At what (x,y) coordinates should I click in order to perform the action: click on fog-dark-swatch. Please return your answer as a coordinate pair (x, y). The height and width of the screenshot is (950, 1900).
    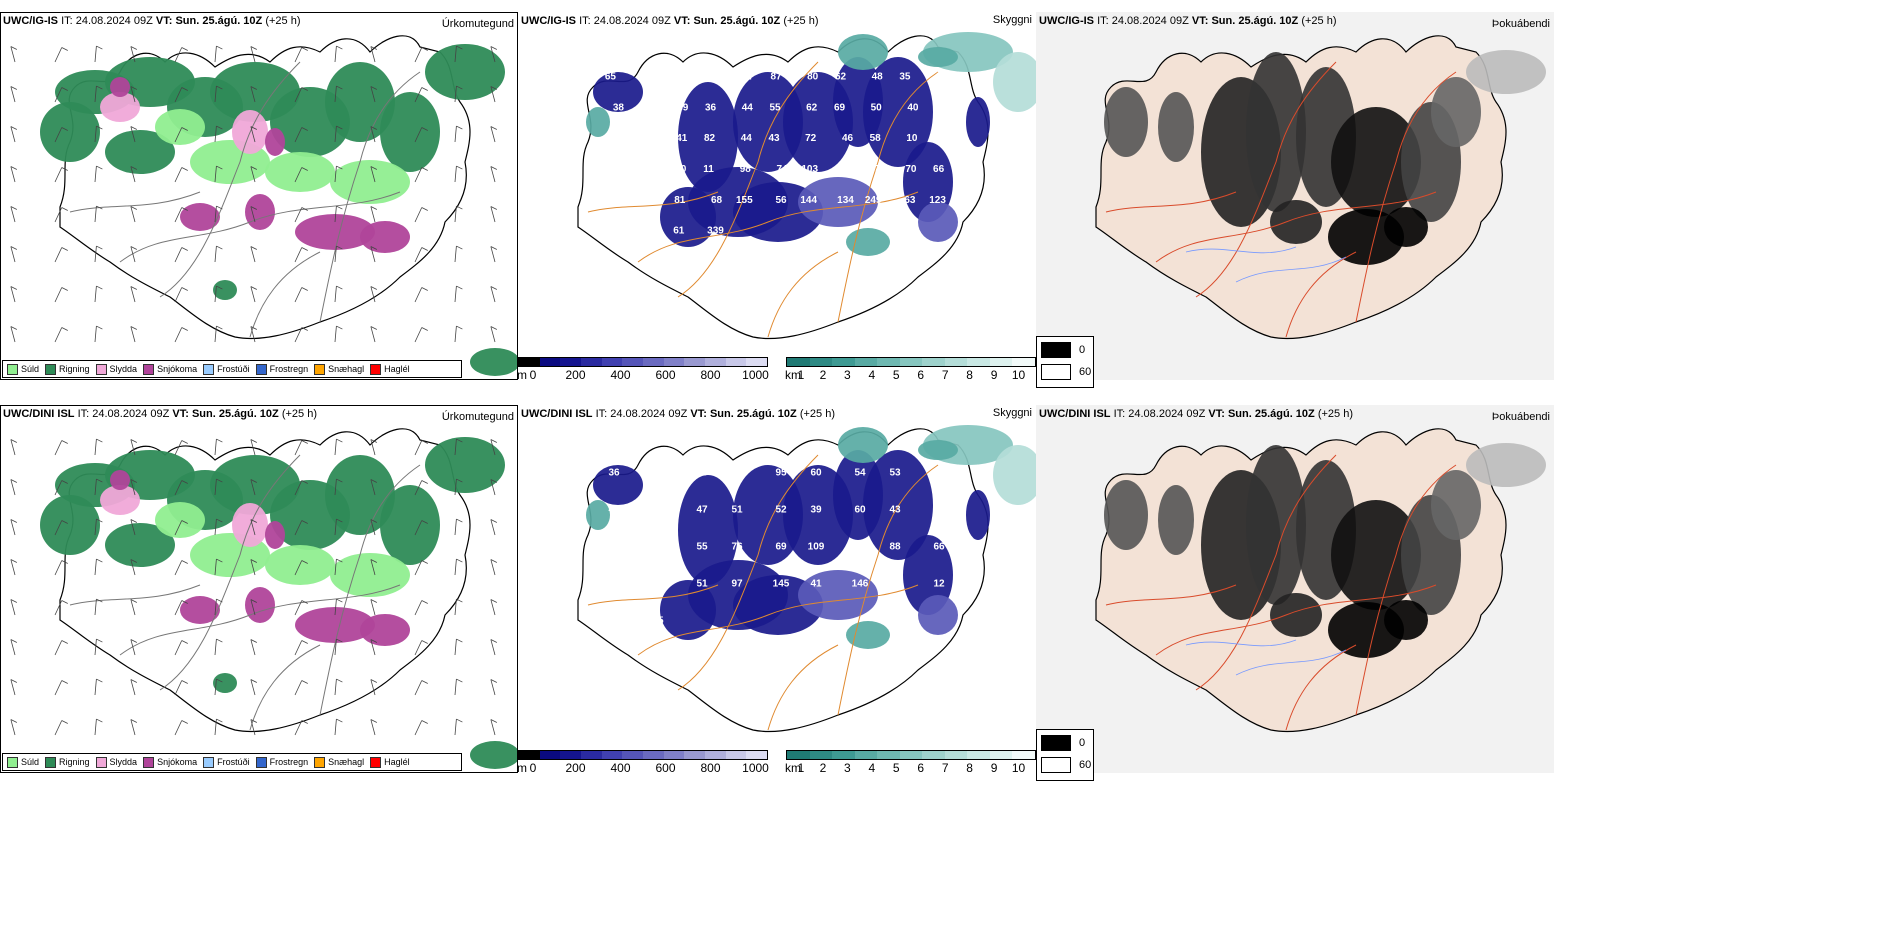
    Looking at the image, I should click on (1056, 743).